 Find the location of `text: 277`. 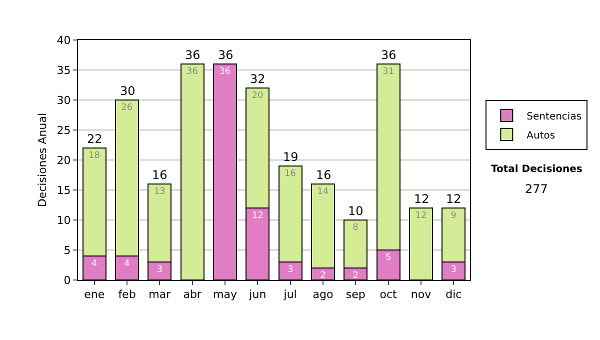

text: 277 is located at coordinates (536, 189).